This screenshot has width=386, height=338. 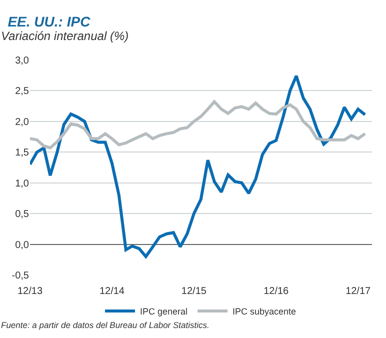 What do you see at coordinates (198, 125) in the screenshot?
I see `line-series` at bounding box center [198, 125].